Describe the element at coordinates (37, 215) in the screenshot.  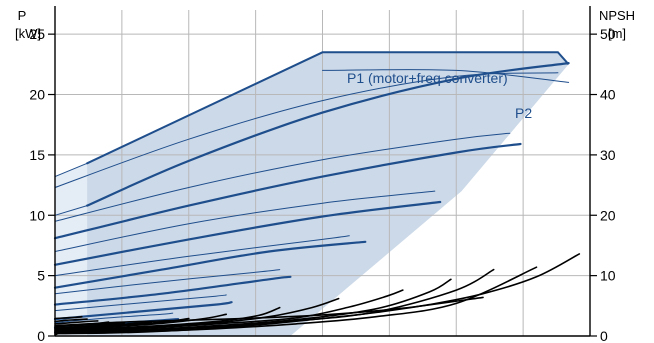
I see `left-tick-label-2: 10` at that location.